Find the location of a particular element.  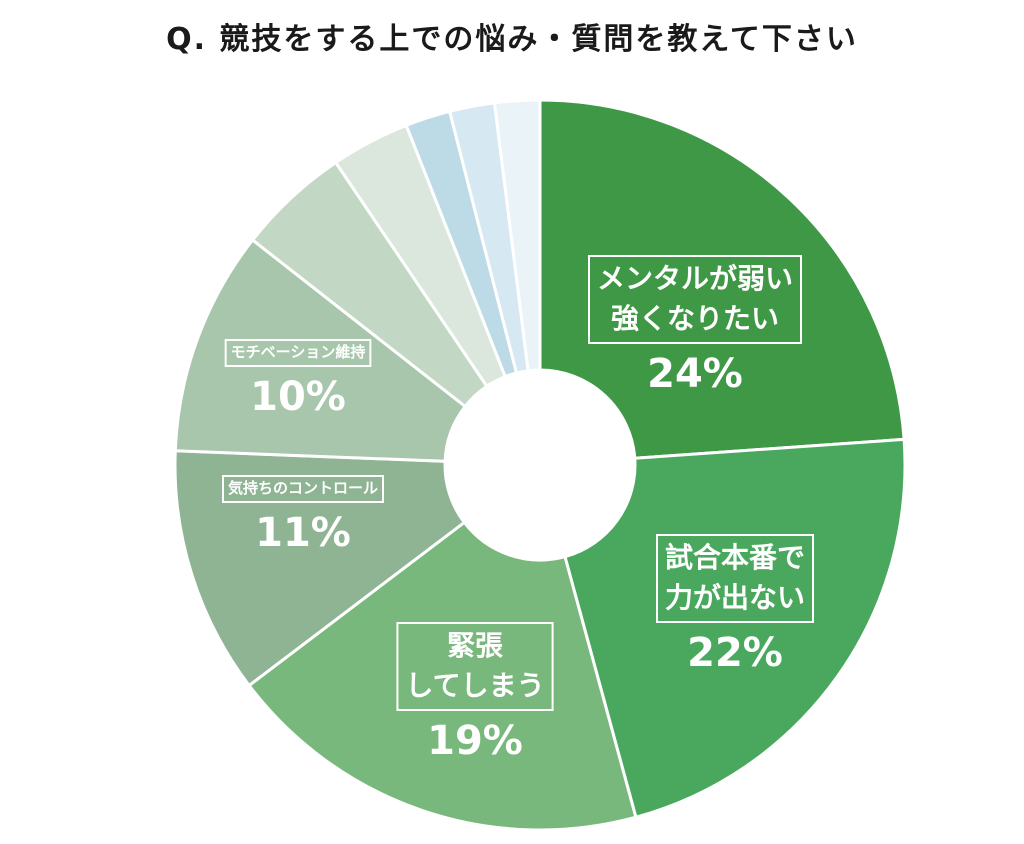

slice-label-line: 試合本番で is located at coordinates (735, 557).